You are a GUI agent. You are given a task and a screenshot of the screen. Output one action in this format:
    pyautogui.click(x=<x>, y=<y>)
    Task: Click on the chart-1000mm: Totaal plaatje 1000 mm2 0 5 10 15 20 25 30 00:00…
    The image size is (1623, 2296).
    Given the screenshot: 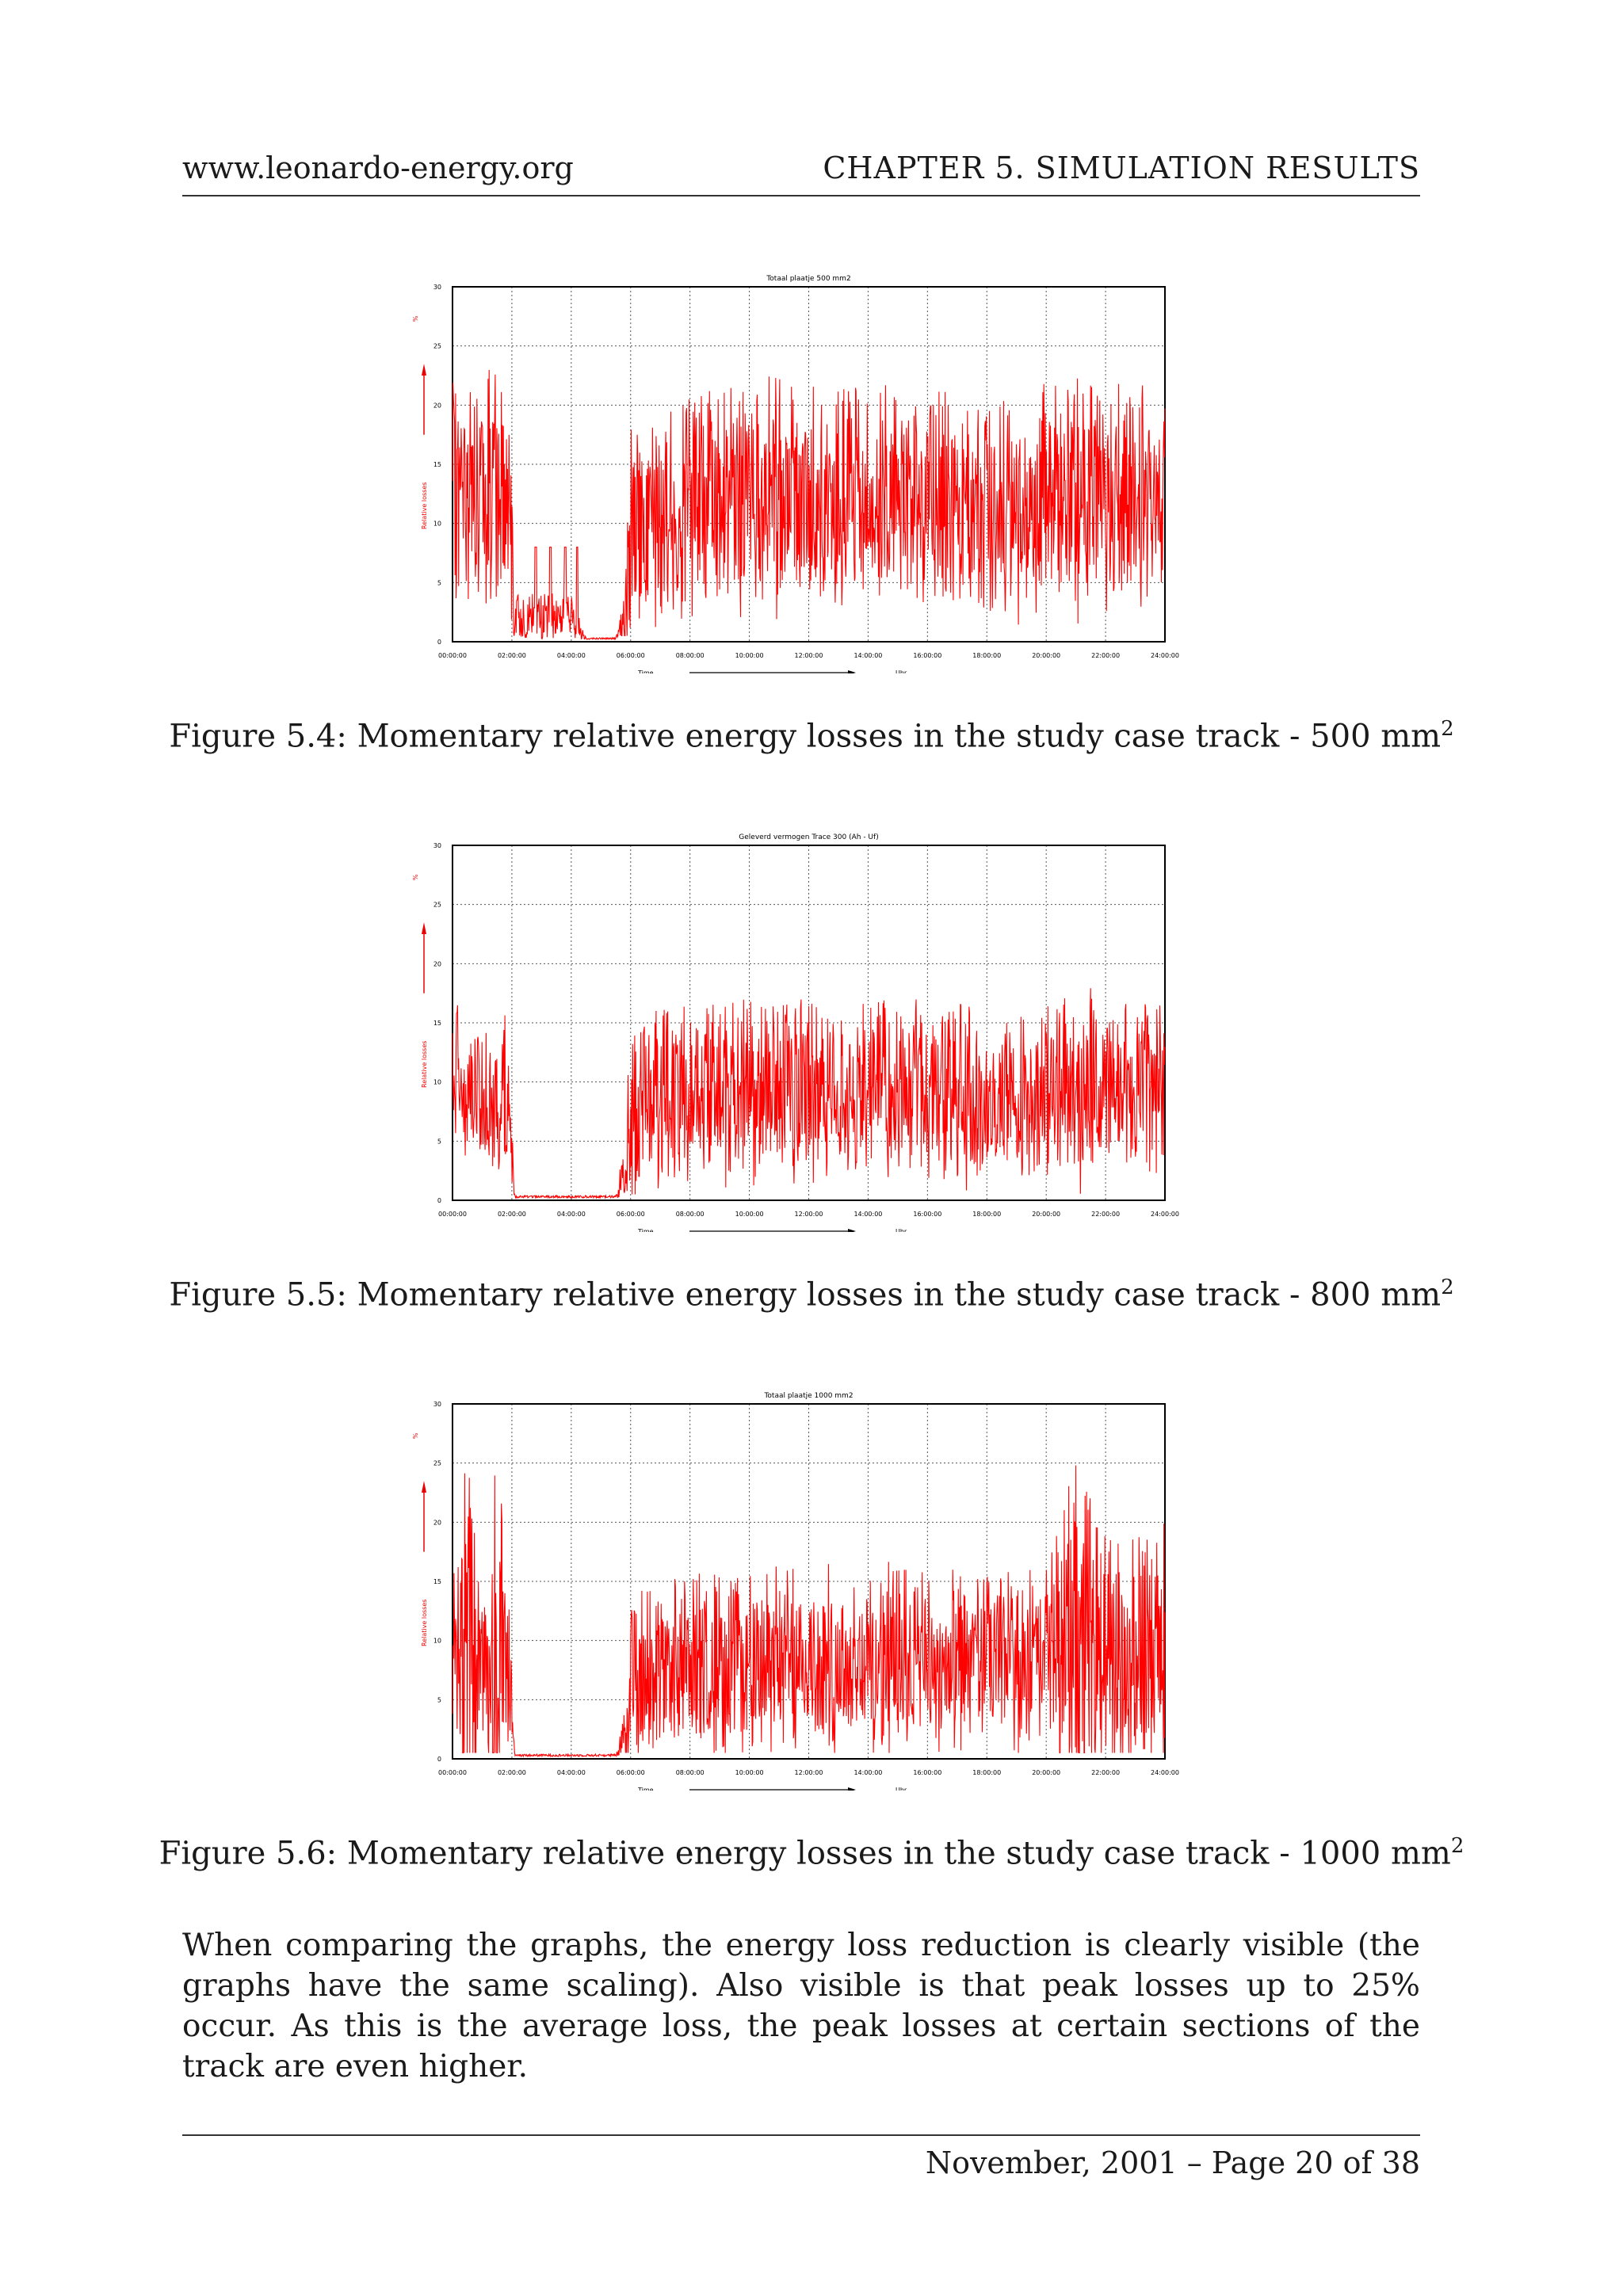 What is the action you would take?
    pyautogui.click(x=795, y=1591)
    